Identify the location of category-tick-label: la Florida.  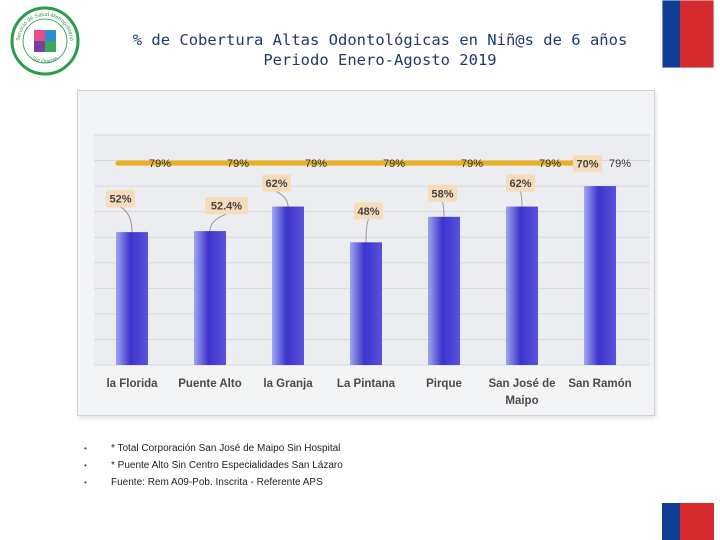
(132, 384).